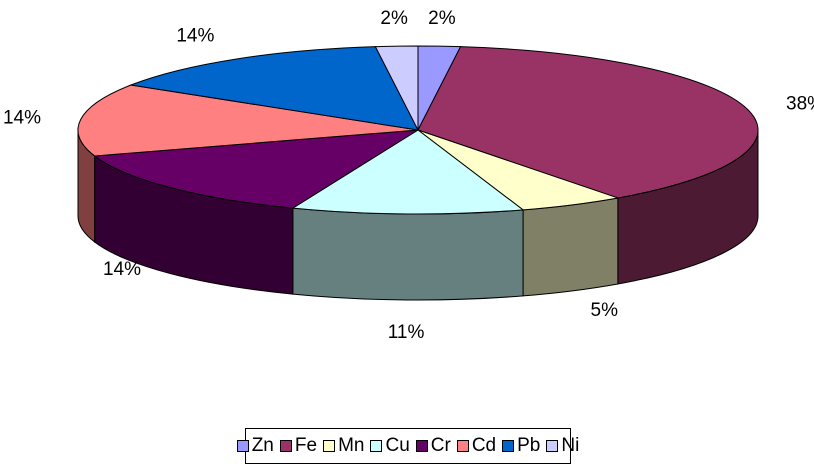  Describe the element at coordinates (195, 36) in the screenshot. I see `data-label-pb: 14%` at that location.